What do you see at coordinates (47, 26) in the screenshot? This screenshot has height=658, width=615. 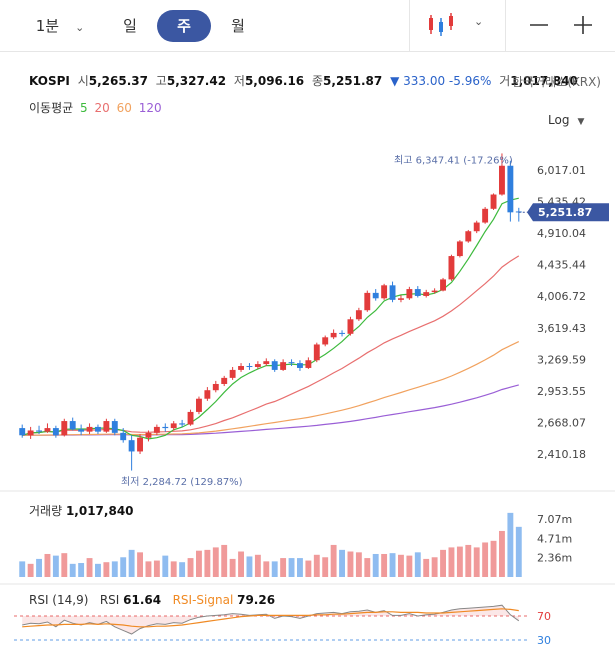 I see `interval-label: 1분` at bounding box center [47, 26].